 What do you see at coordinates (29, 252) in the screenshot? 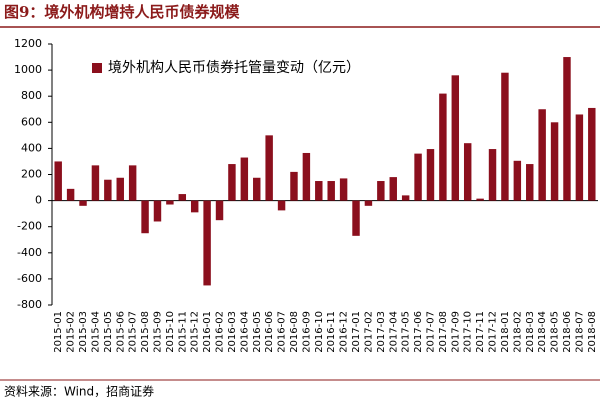
I see `y-tick-label: -400` at bounding box center [29, 252].